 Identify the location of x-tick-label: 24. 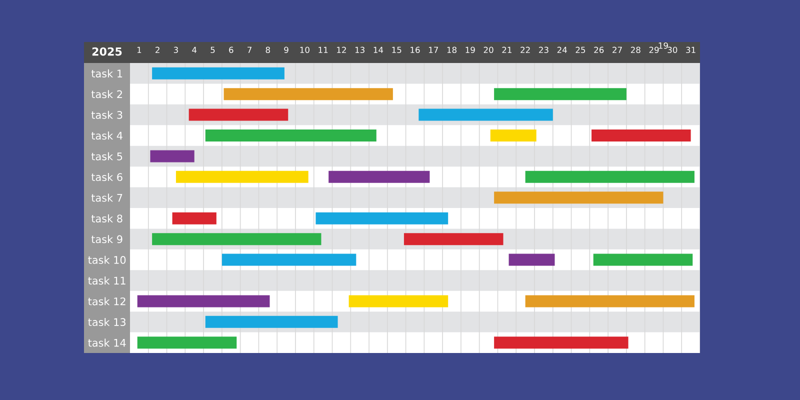
(562, 49).